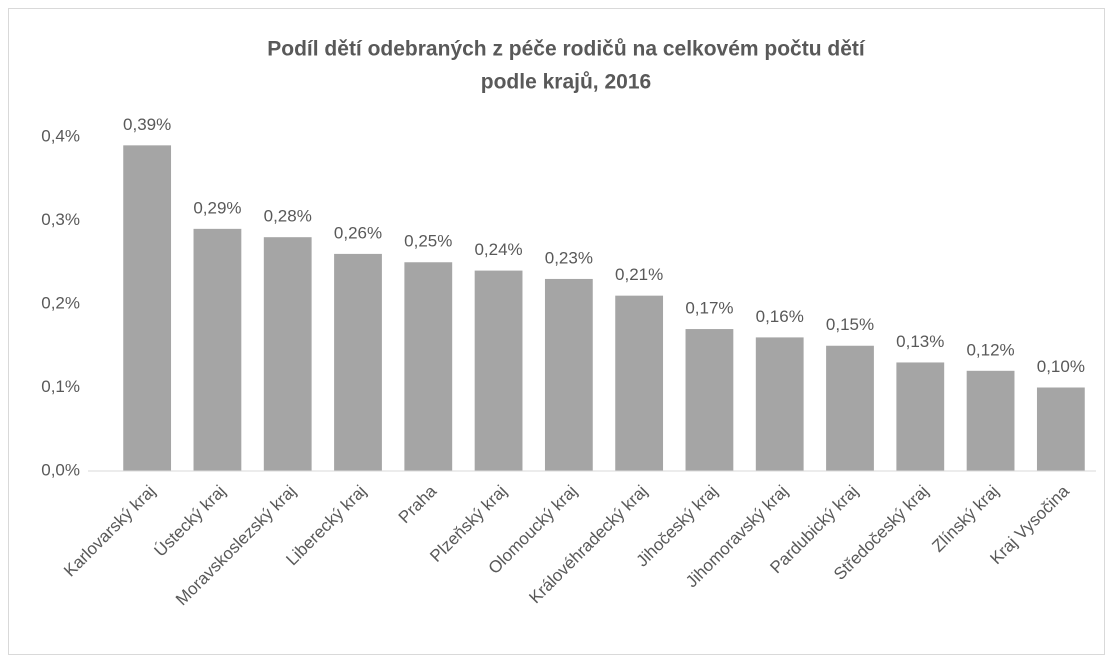 The height and width of the screenshot is (663, 1113). I want to click on y-tick-label: 0,3%, so click(60, 219).